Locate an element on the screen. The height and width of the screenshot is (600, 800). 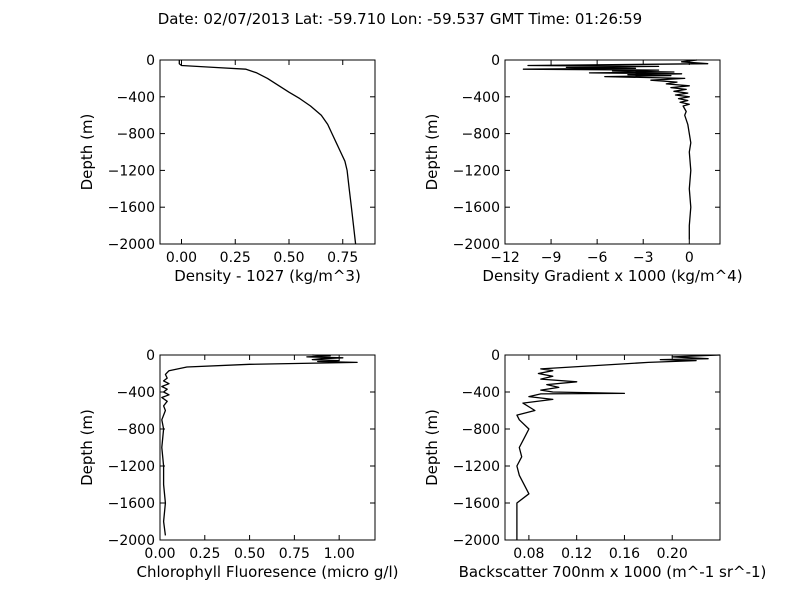
x-tick-label: 0.16 is located at coordinates (624, 554).